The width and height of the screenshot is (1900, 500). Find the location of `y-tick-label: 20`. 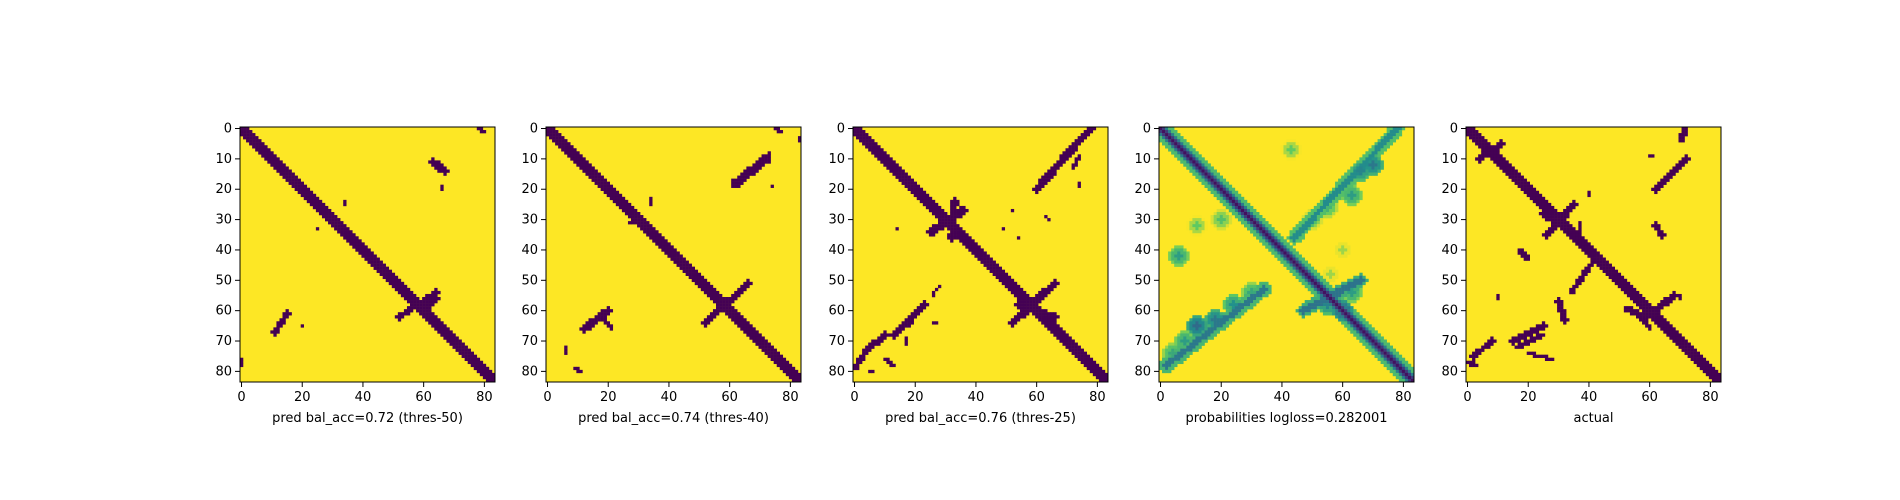

y-tick-label: 20 is located at coordinates (223, 189).